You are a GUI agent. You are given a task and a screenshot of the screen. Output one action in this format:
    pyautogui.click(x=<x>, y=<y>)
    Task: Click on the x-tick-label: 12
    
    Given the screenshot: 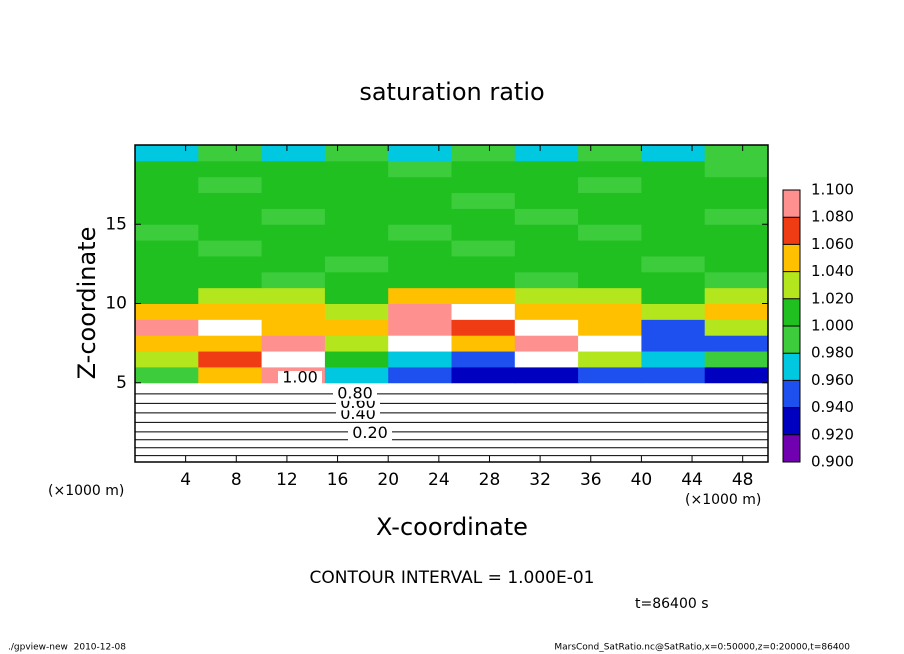 What is the action you would take?
    pyautogui.click(x=287, y=480)
    